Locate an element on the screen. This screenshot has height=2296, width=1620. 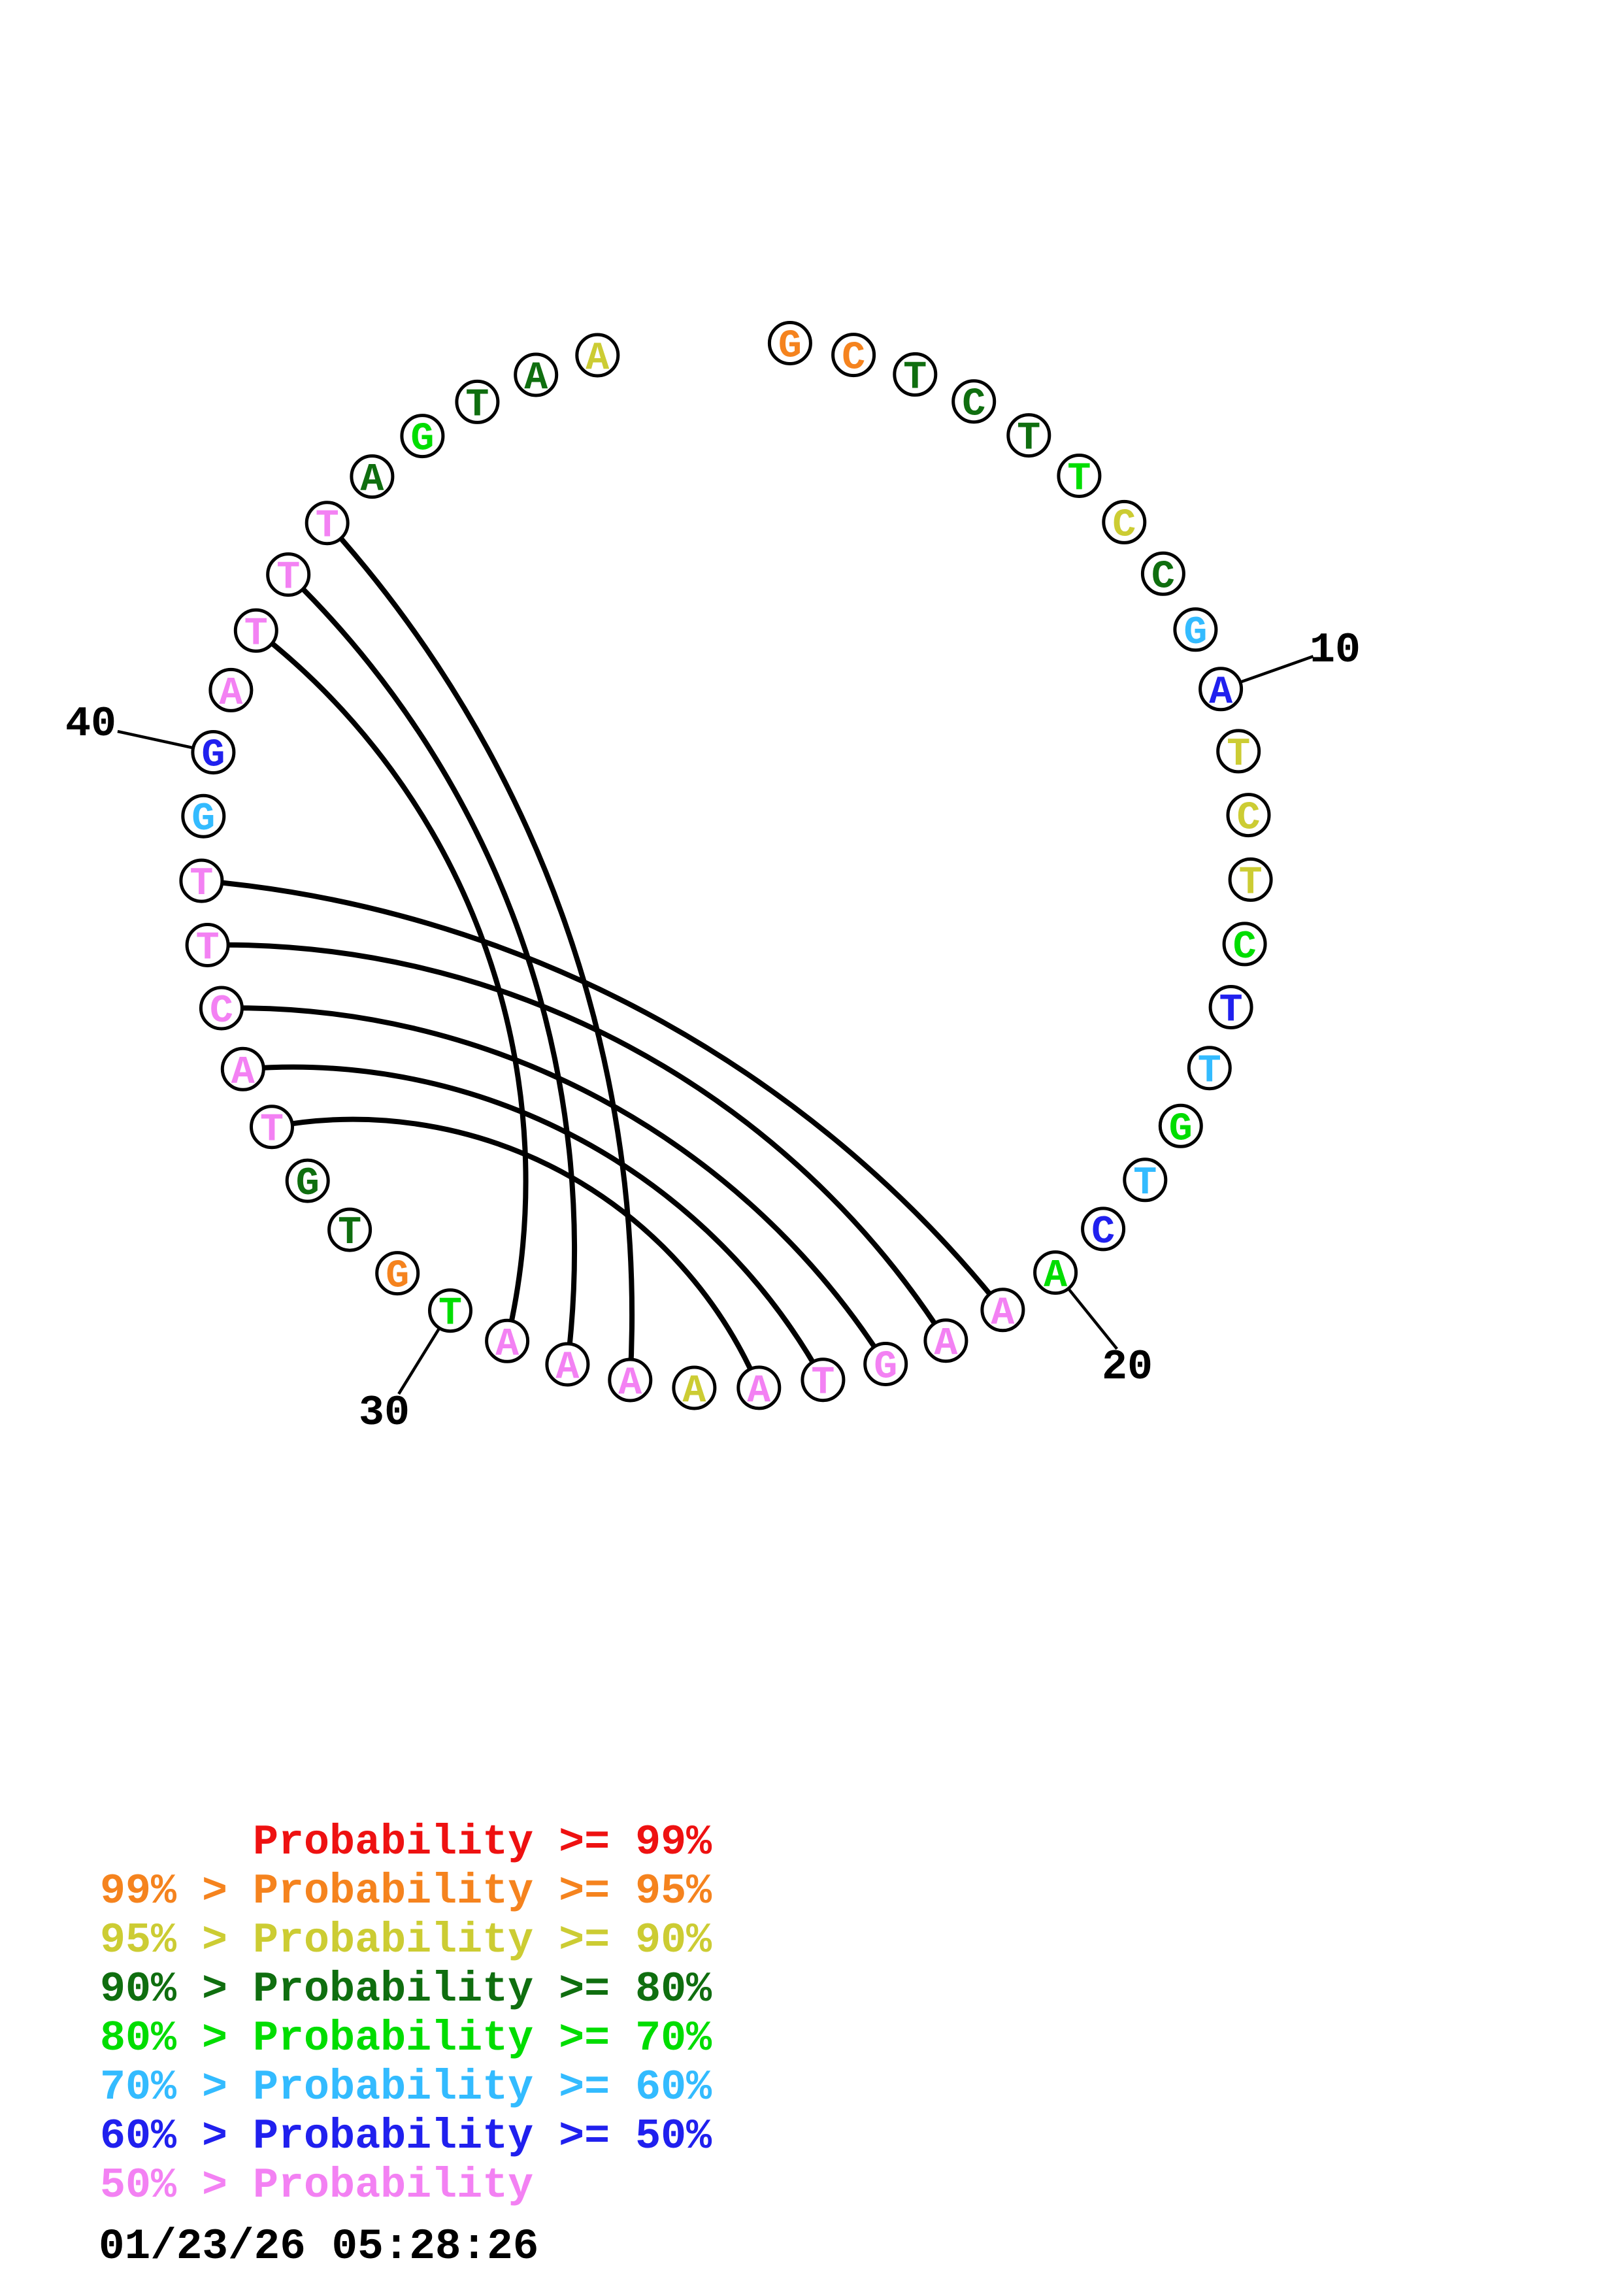
svg-text: 80% > Probability >= 70% is located at coordinates (406, 2038).